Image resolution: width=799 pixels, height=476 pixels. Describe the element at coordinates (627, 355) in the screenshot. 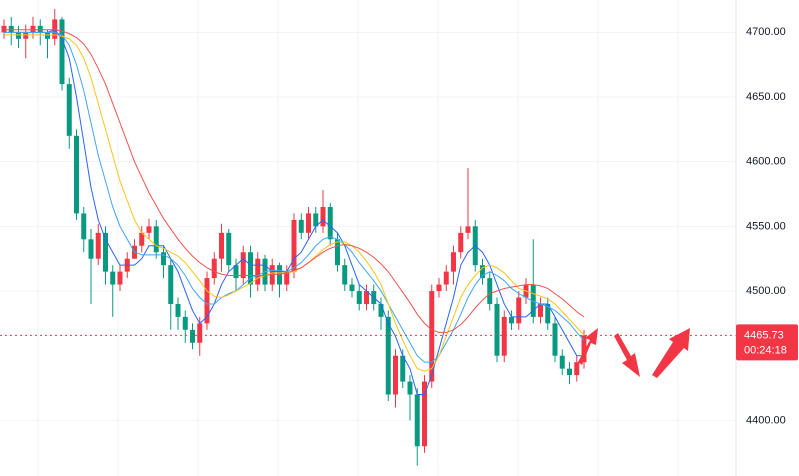

I see `arrow-down` at that location.